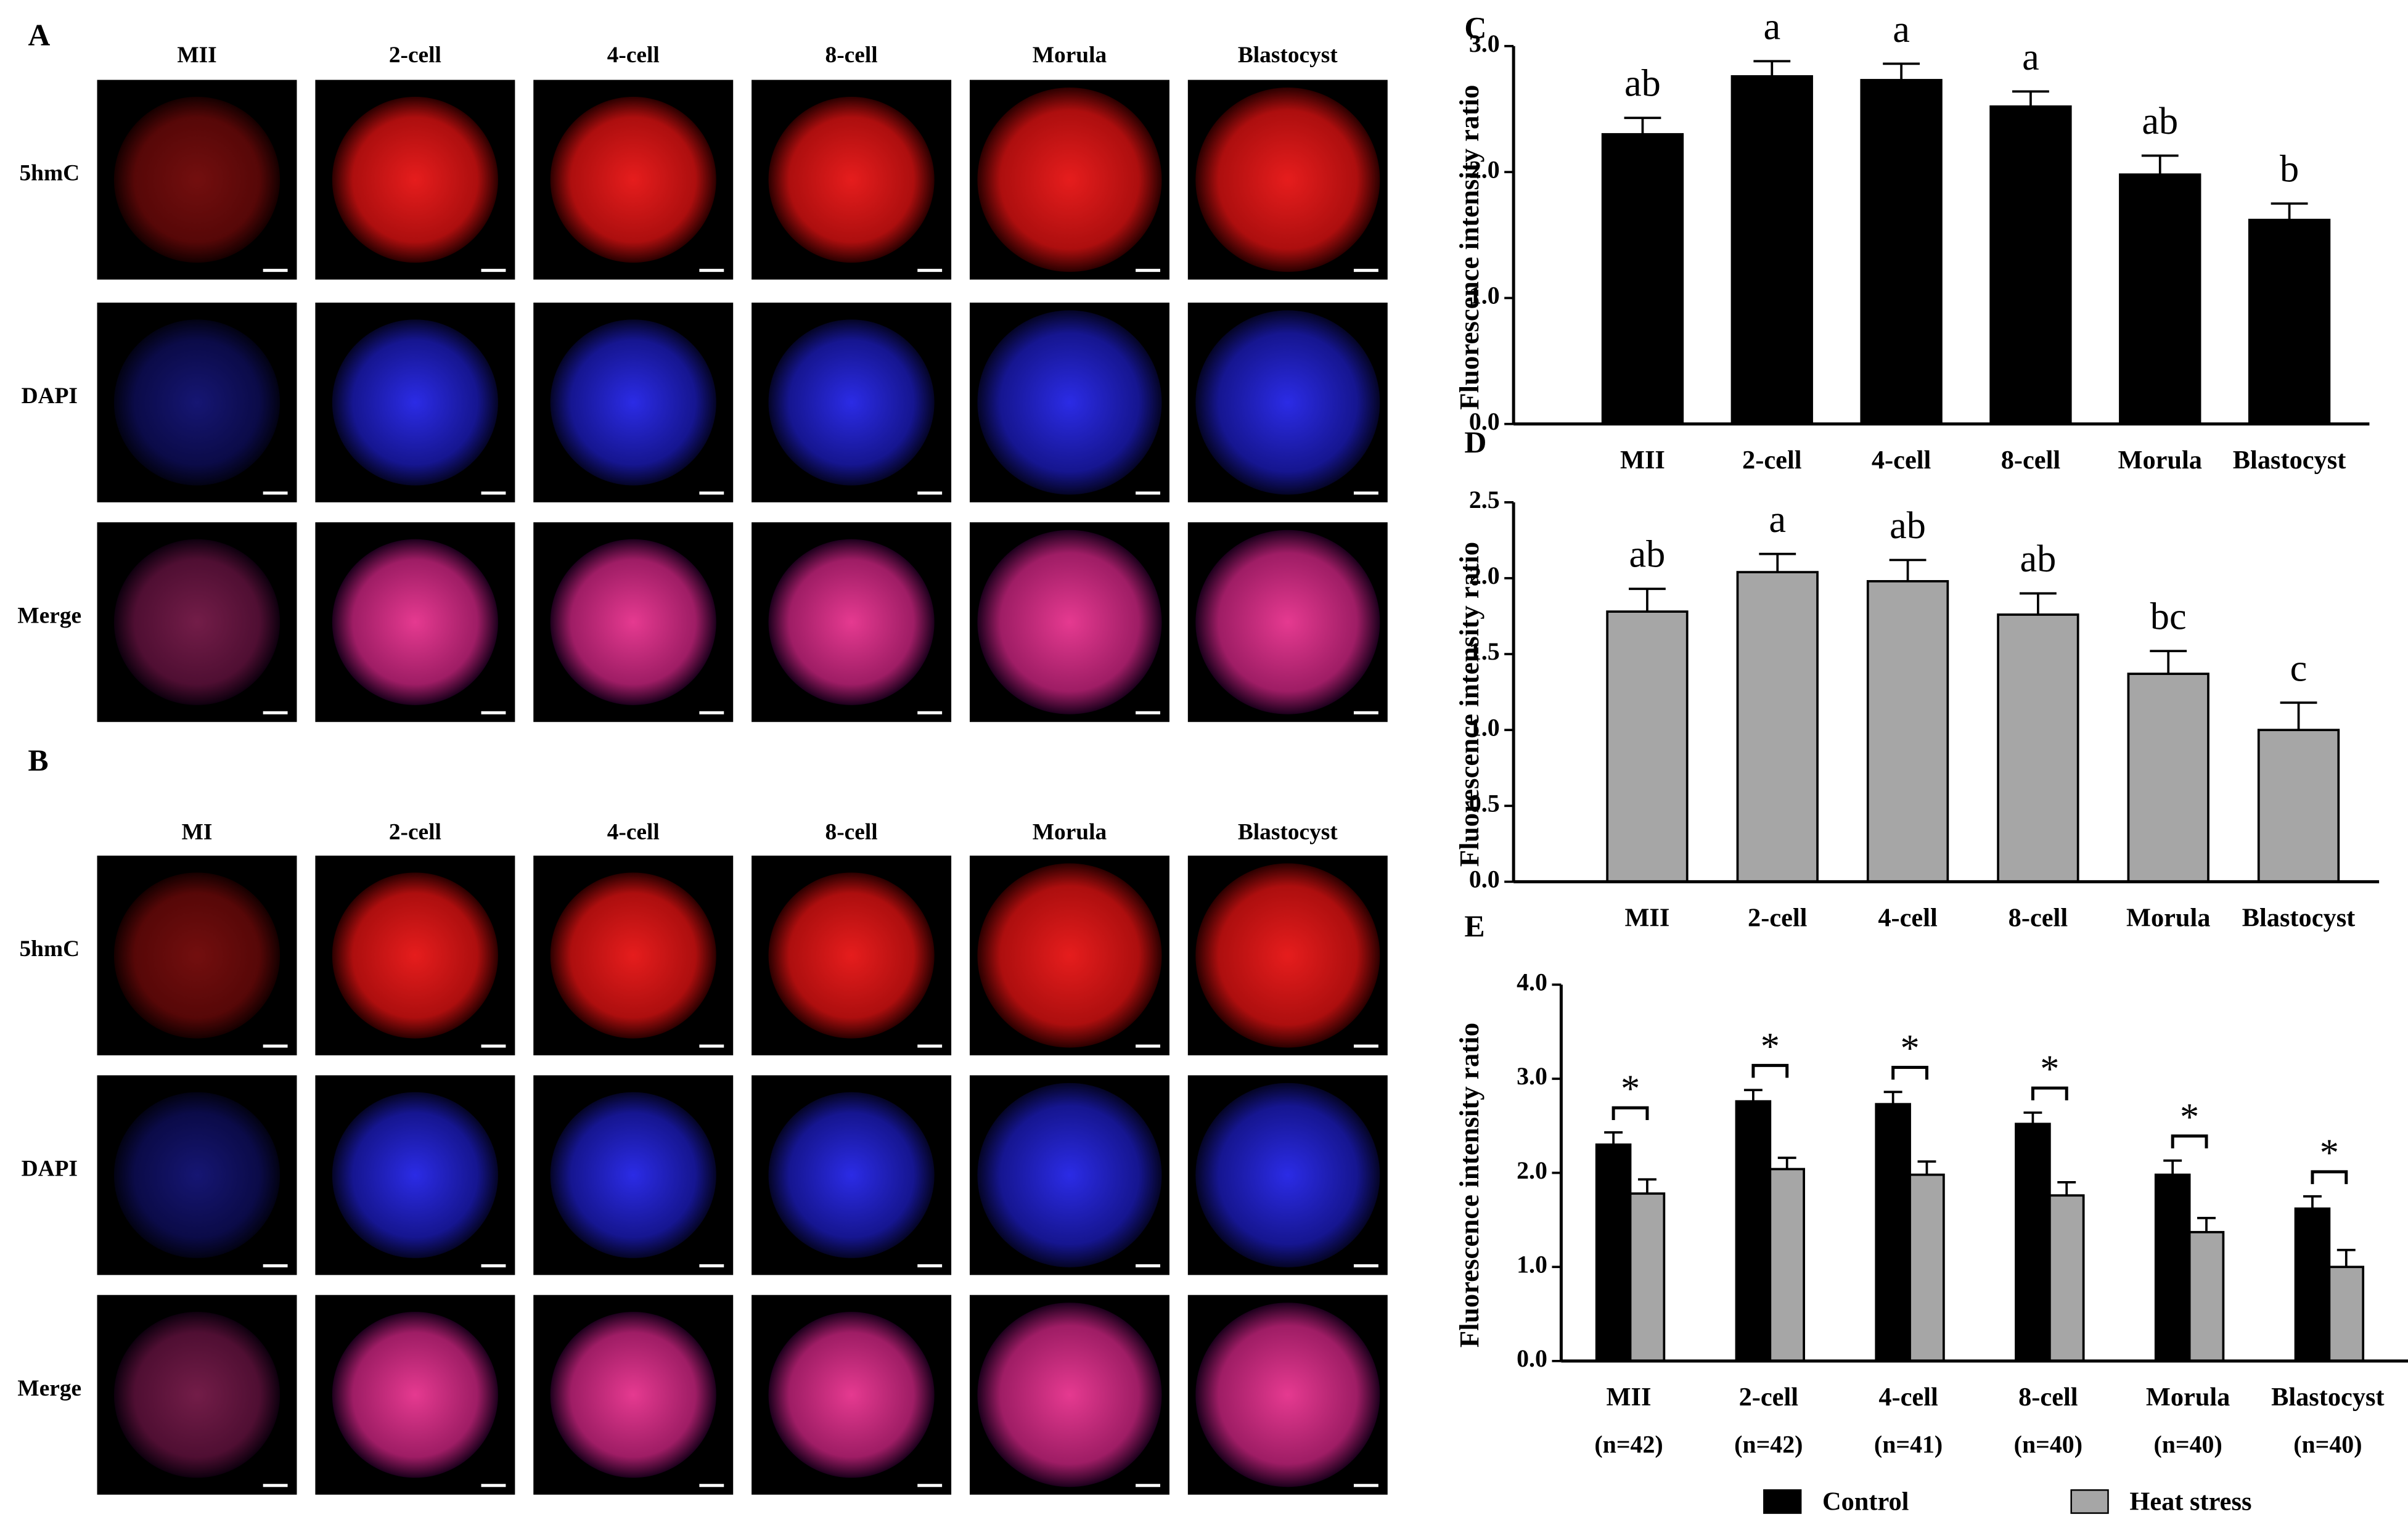 This screenshot has height=1530, width=2408. Describe the element at coordinates (196, 55) in the screenshot. I see `column-header: MII` at that location.